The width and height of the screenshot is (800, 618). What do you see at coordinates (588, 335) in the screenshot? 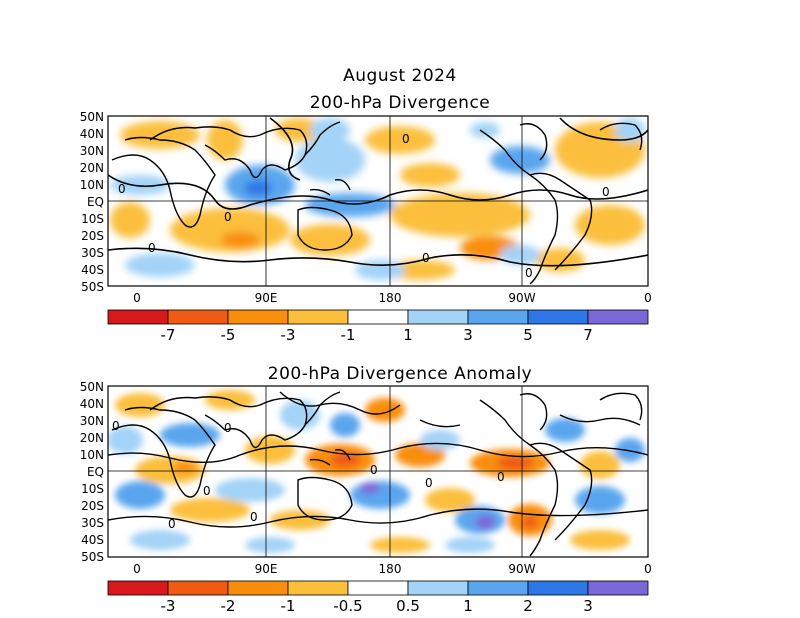
I see `colorbar-label: 7` at bounding box center [588, 335].